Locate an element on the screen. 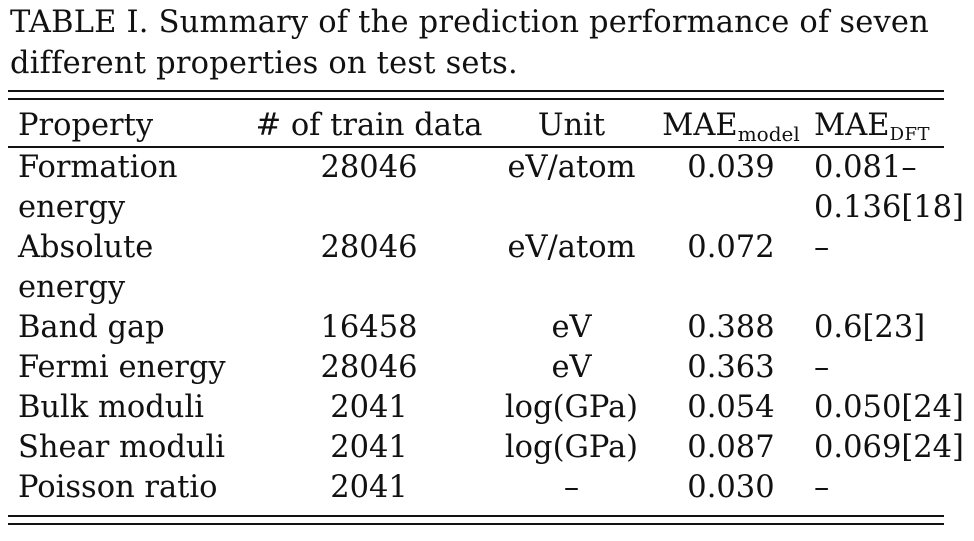  top-rule-outer is located at coordinates (476, 91).